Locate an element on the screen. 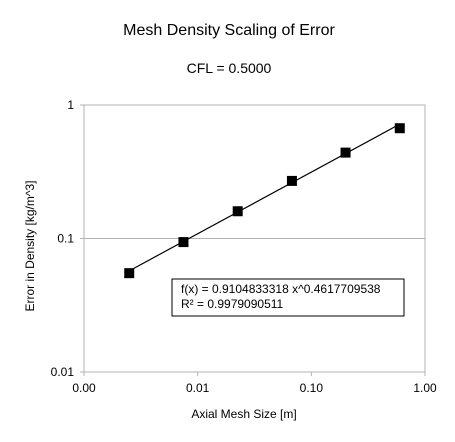 Image resolution: width=455 pixels, height=442 pixels. x-tick-label: 0.01 is located at coordinates (198, 388).